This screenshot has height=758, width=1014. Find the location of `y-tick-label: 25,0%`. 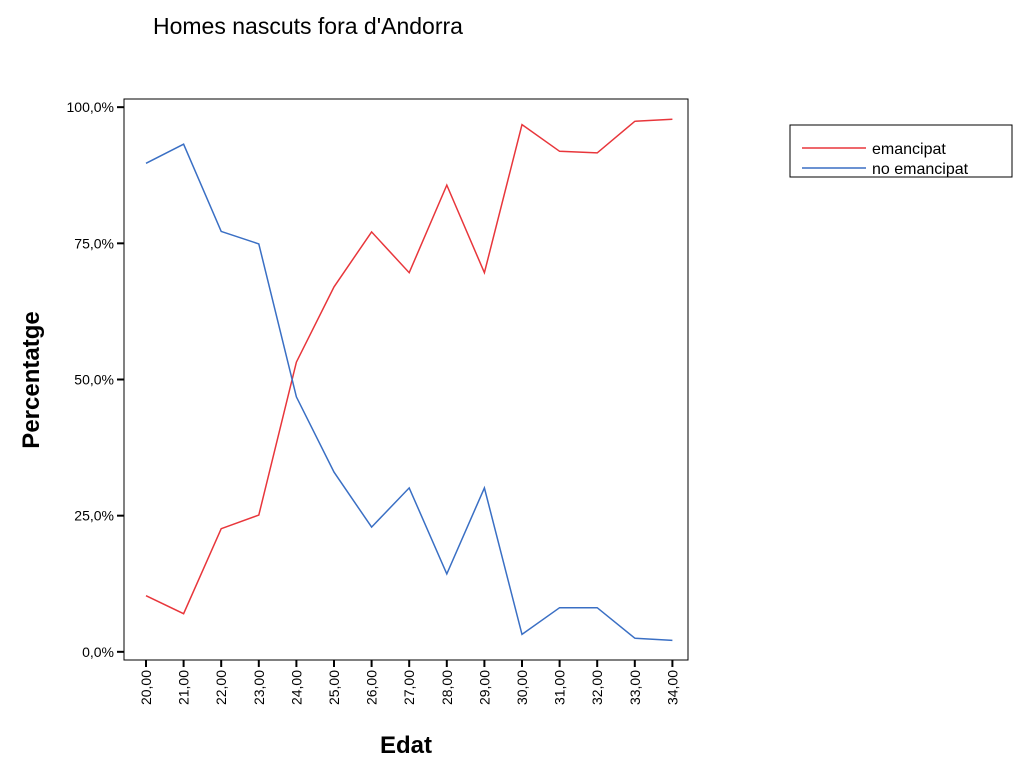

y-tick-label: 25,0% is located at coordinates (94, 516).